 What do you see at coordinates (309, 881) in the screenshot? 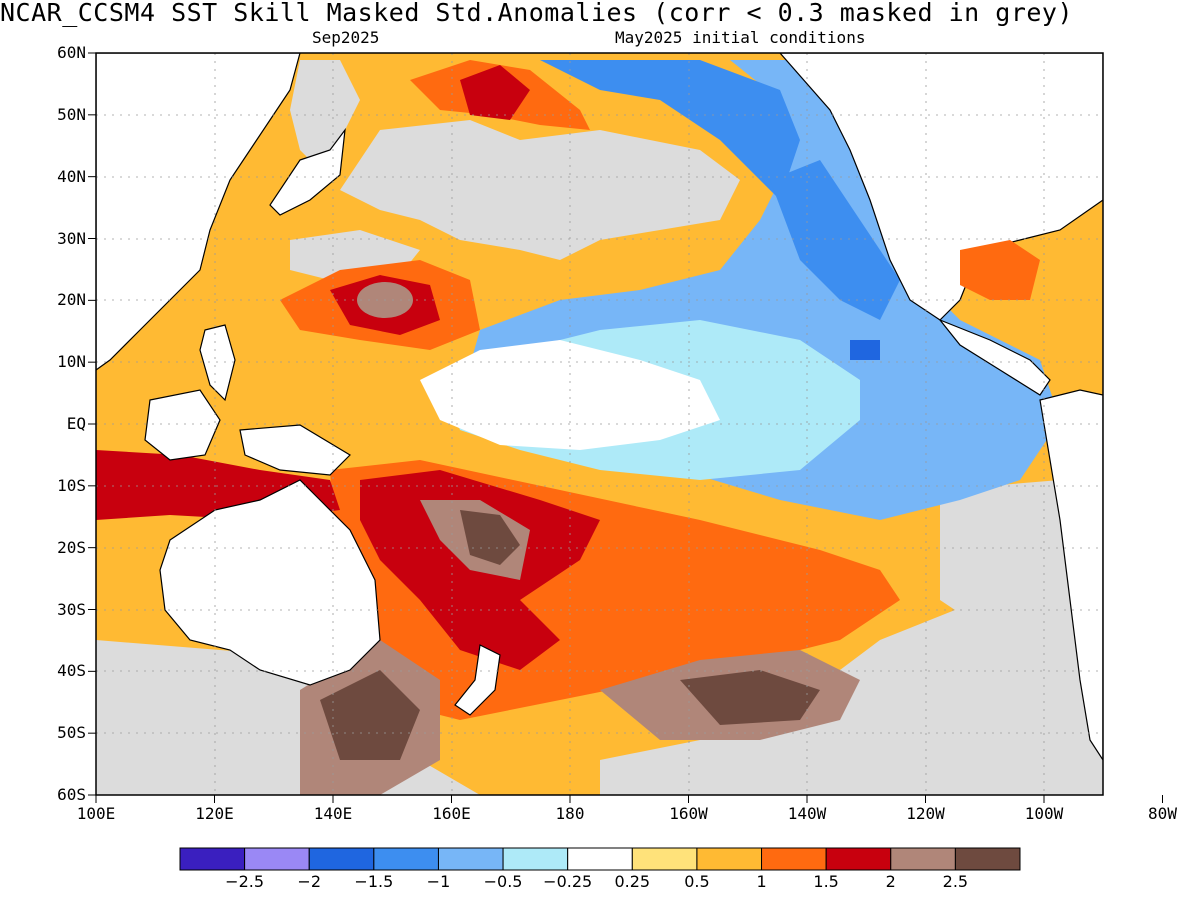
I see `colorbar-tick-label: −2` at bounding box center [309, 881].